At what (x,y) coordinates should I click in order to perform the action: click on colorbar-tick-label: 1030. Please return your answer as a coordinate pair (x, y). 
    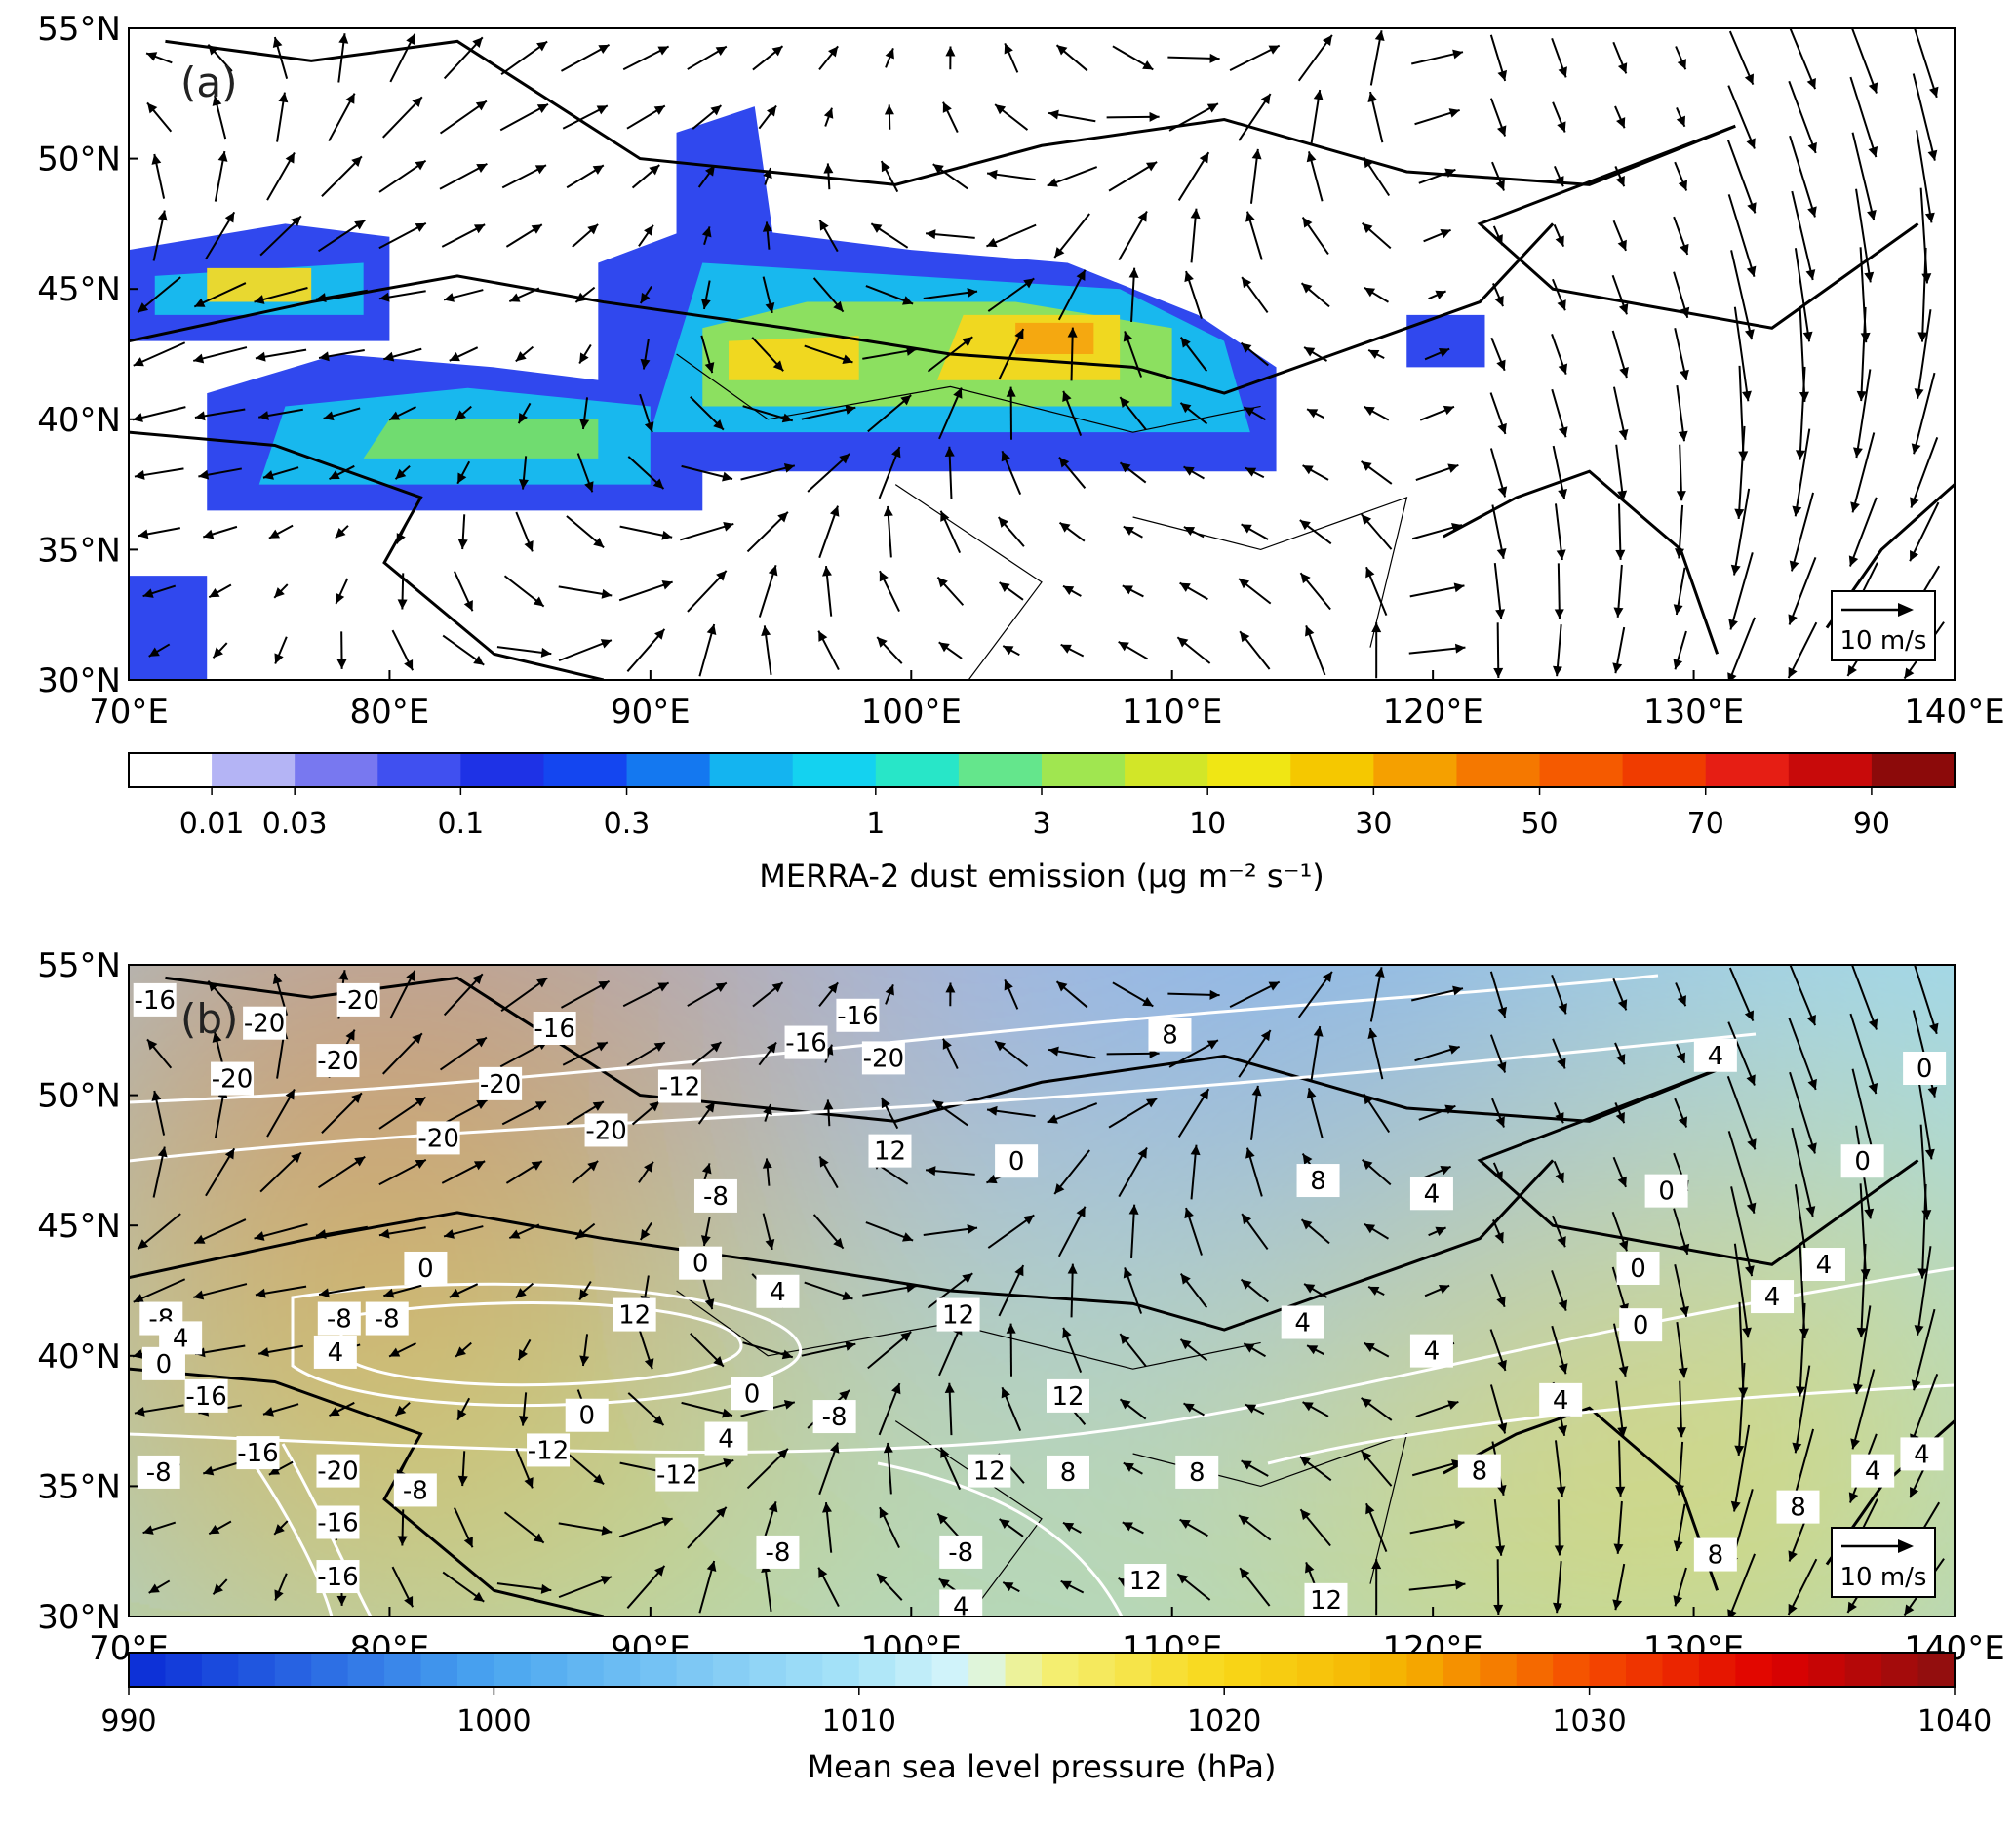
    Looking at the image, I should click on (1589, 1721).